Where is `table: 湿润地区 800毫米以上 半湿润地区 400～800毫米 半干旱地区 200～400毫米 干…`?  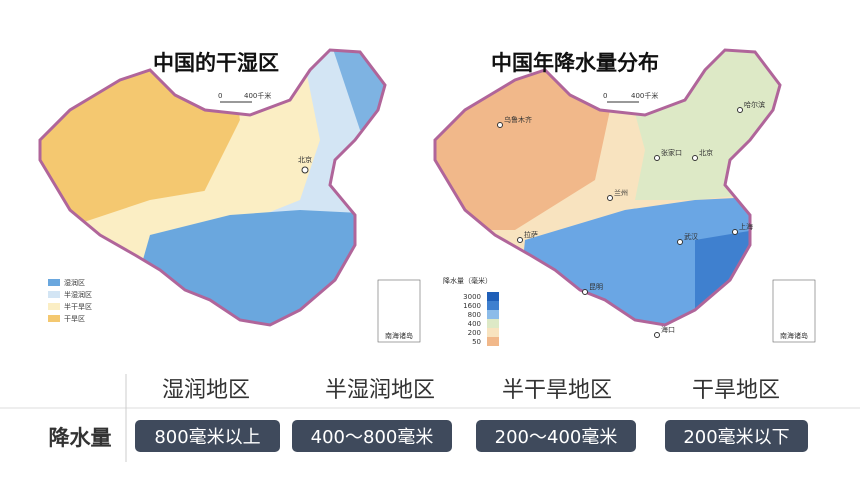 table: 湿润地区 800毫米以上 半湿润地区 400～800毫米 半干旱地区 200～400毫米 干… is located at coordinates (471, 415).